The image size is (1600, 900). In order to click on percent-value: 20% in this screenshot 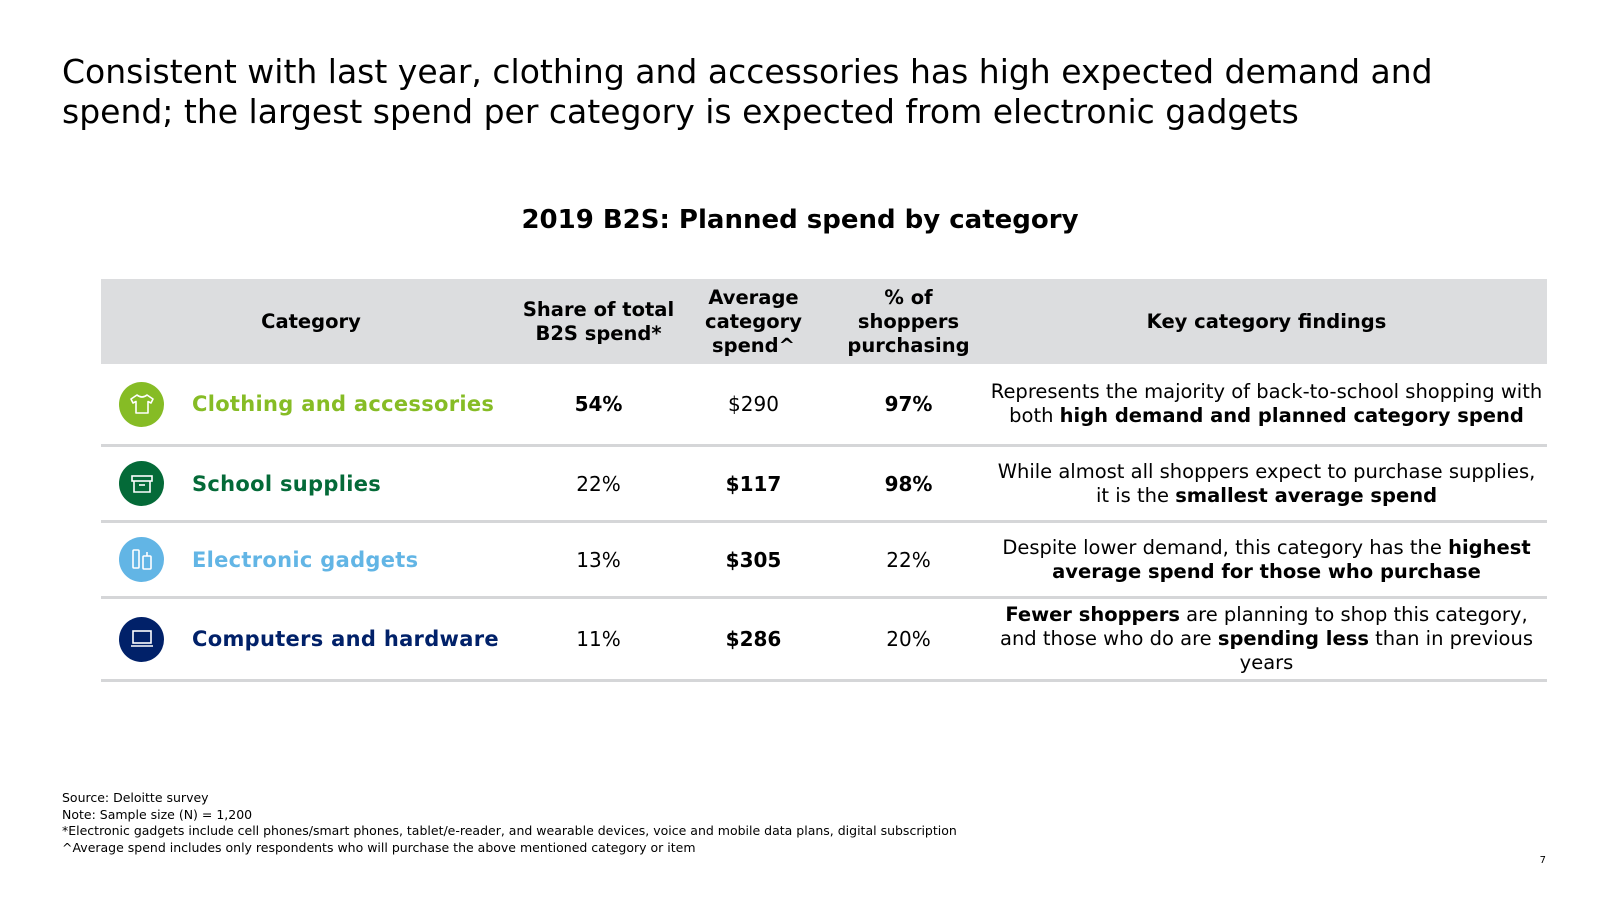, I will do `click(908, 639)`.